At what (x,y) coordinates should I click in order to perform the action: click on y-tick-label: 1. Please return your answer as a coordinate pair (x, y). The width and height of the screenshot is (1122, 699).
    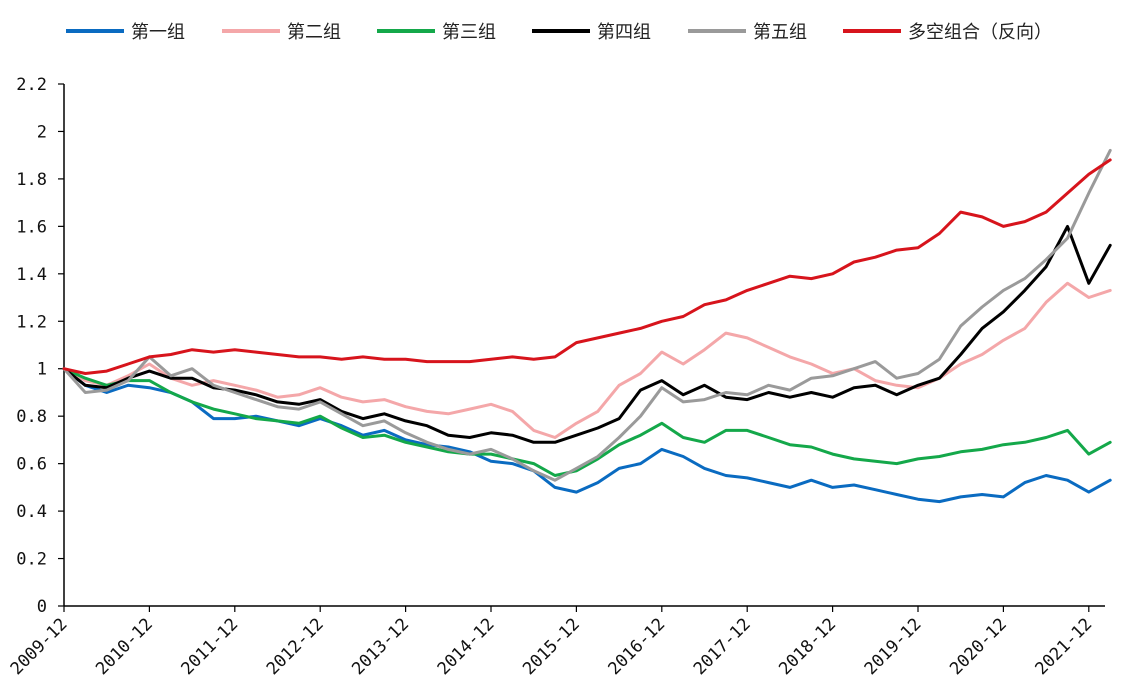
    Looking at the image, I should click on (42, 370).